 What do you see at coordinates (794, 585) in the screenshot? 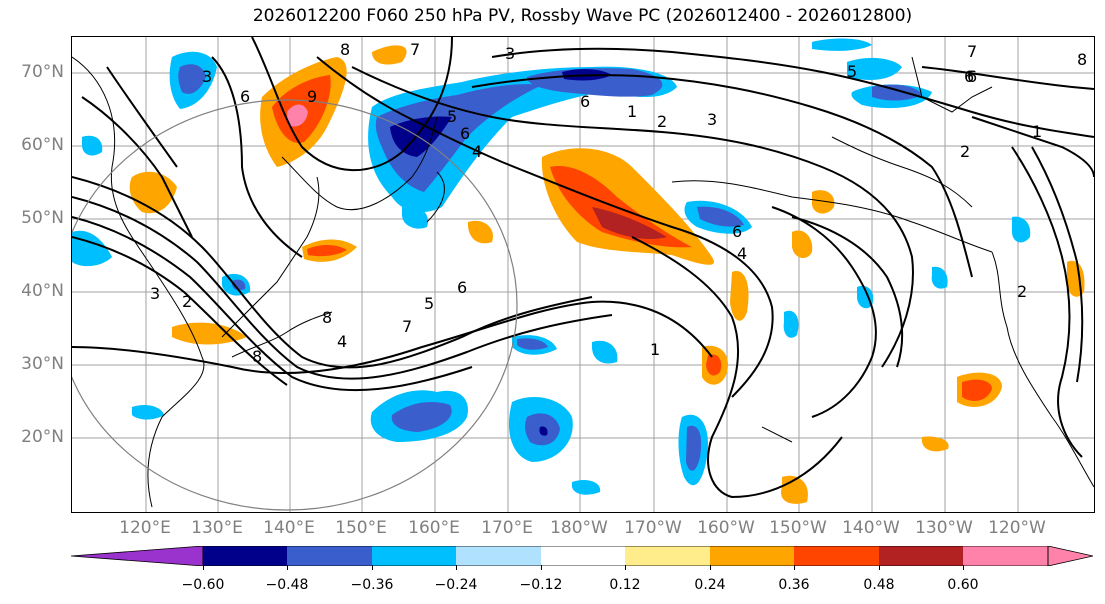
I see `colorbar-tick-label: 0.36` at bounding box center [794, 585].